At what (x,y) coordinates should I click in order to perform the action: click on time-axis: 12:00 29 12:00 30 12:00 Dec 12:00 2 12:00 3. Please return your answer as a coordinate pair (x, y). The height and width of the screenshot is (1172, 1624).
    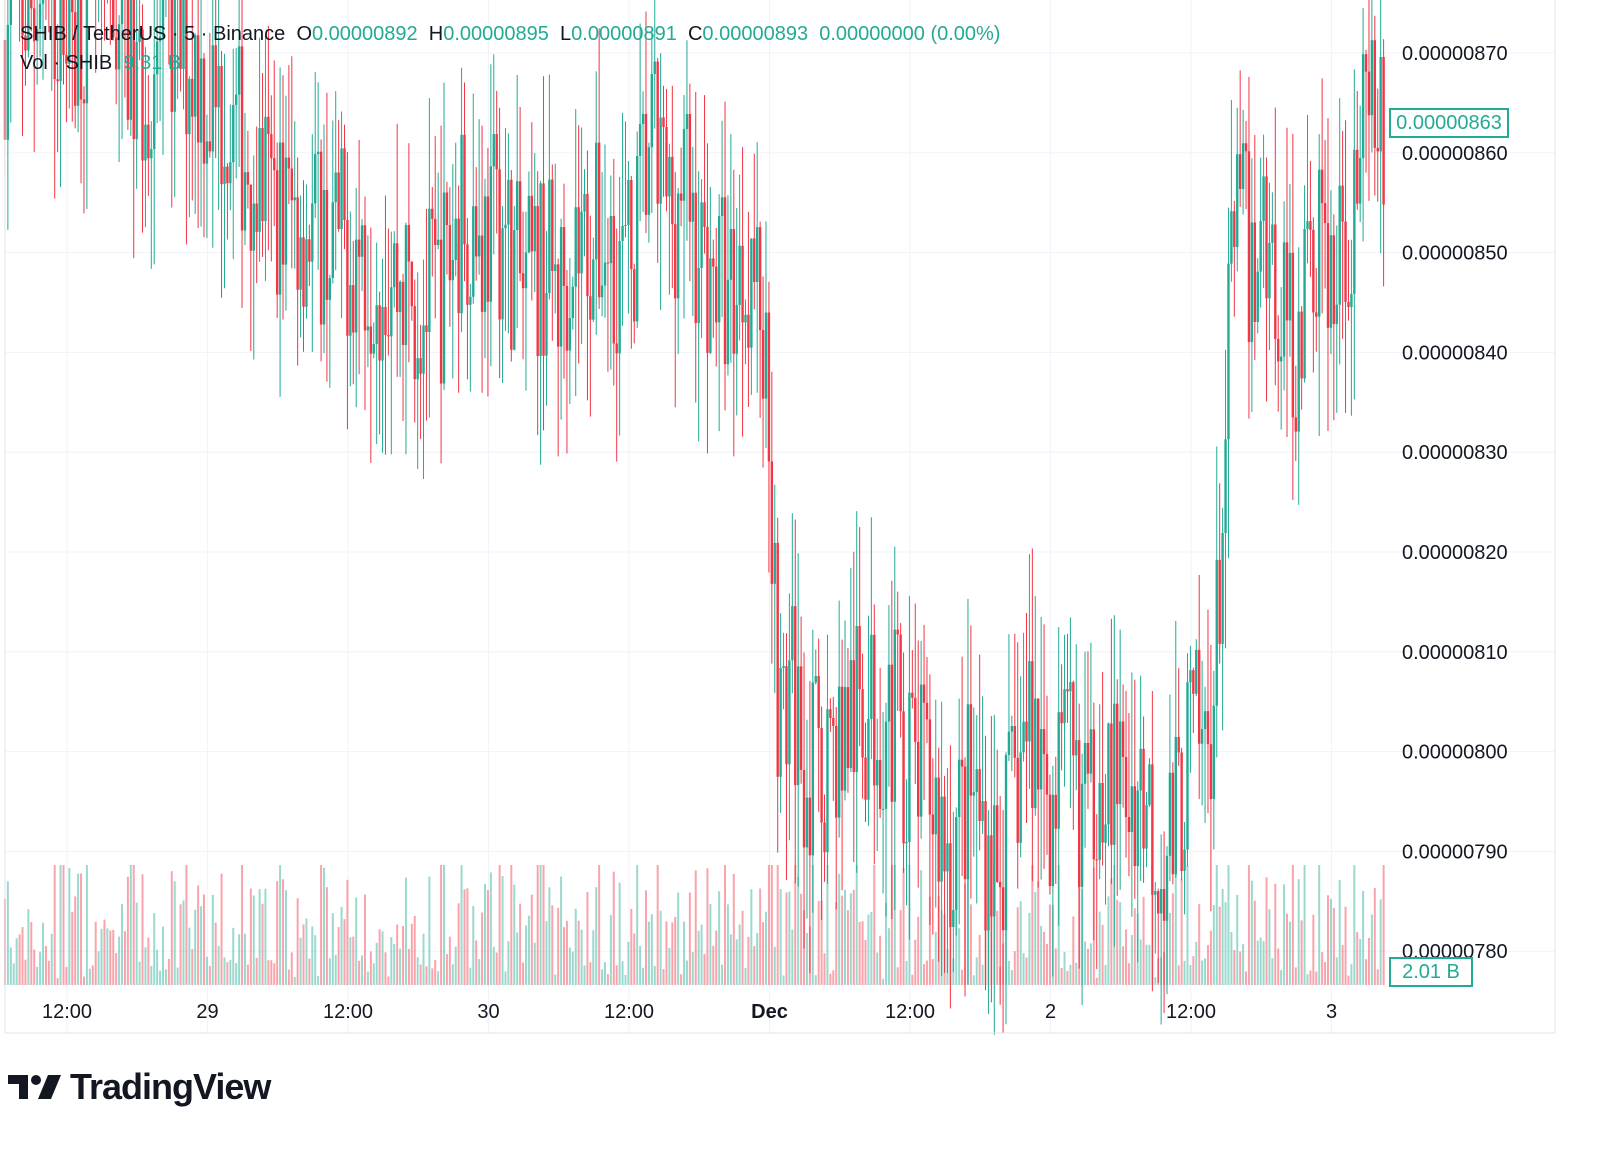
    Looking at the image, I should click on (689, 1012).